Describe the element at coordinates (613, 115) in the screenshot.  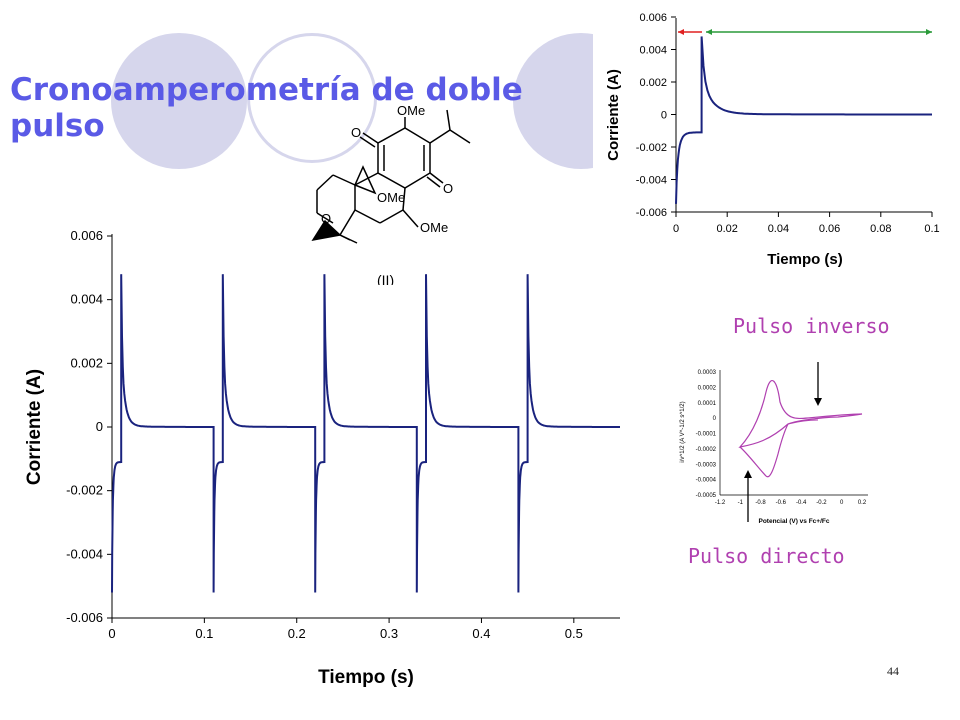
I see `inset-y-axis-title: Corriente (A)` at that location.